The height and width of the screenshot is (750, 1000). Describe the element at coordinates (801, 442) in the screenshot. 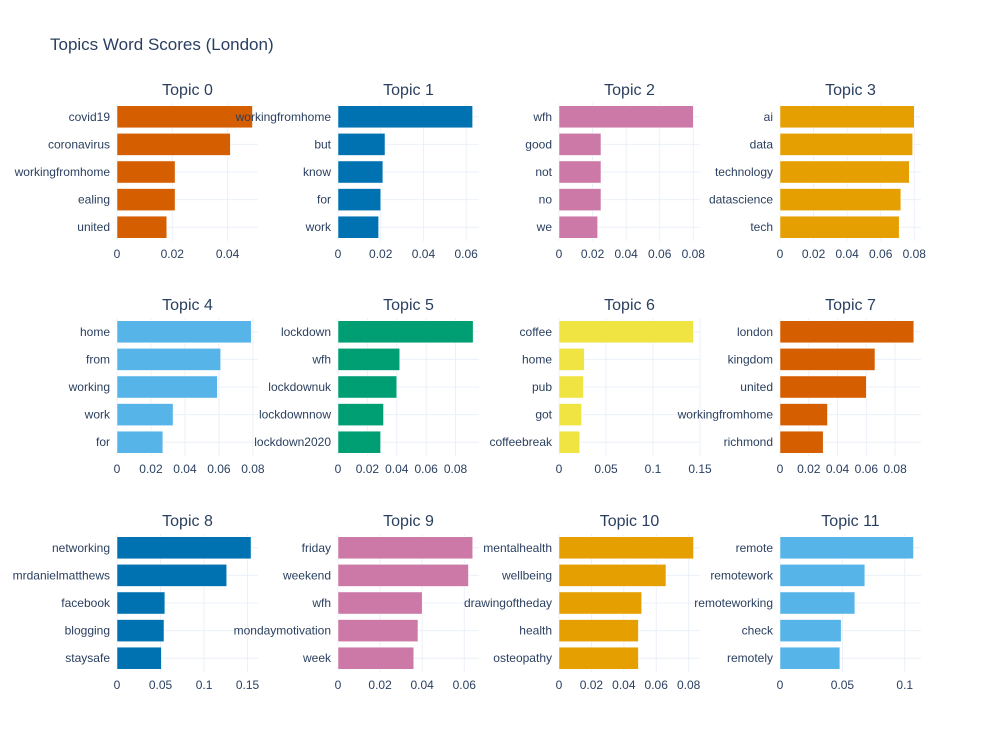

I see `bar-richmond` at that location.